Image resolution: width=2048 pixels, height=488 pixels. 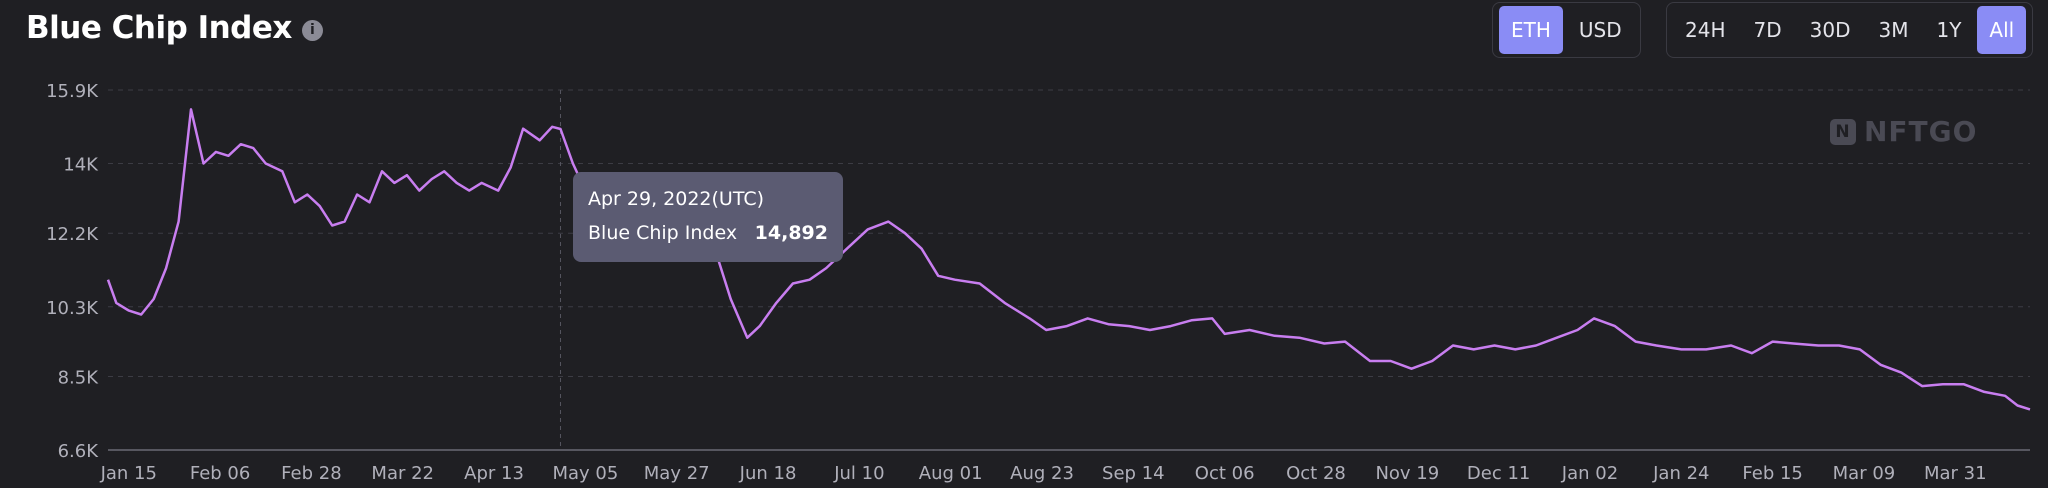 What do you see at coordinates (1225, 473) in the screenshot?
I see `x-tick-label: Oct 06` at bounding box center [1225, 473].